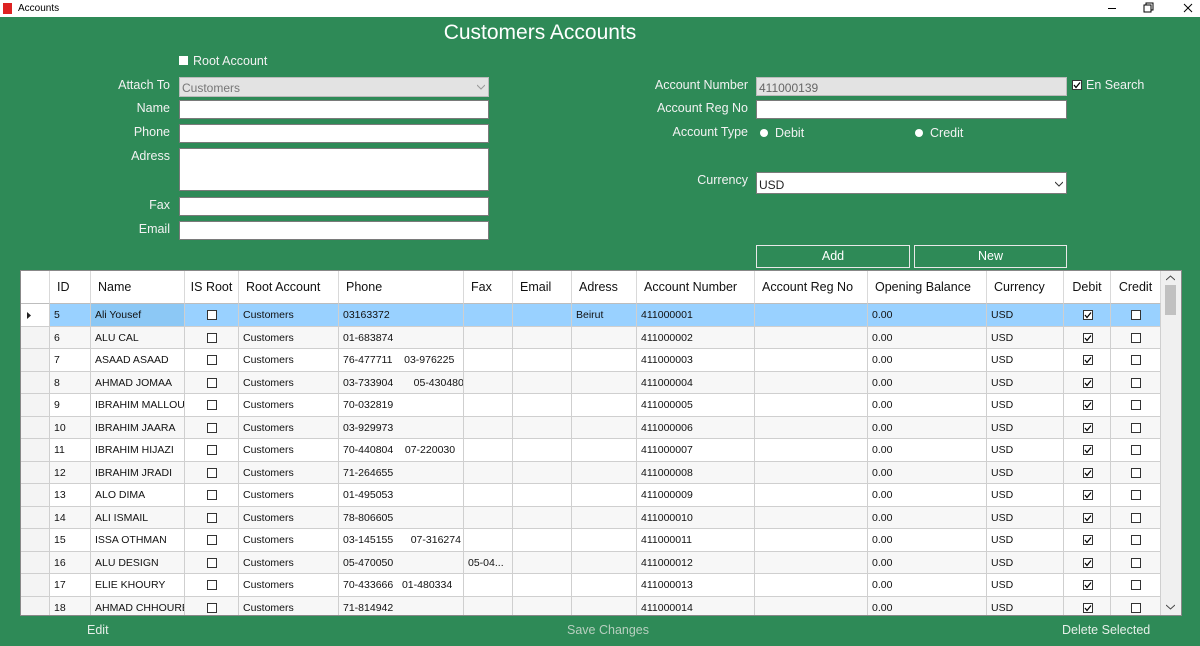 The width and height of the screenshot is (1200, 646). I want to click on table-cell: 12, so click(70, 472).